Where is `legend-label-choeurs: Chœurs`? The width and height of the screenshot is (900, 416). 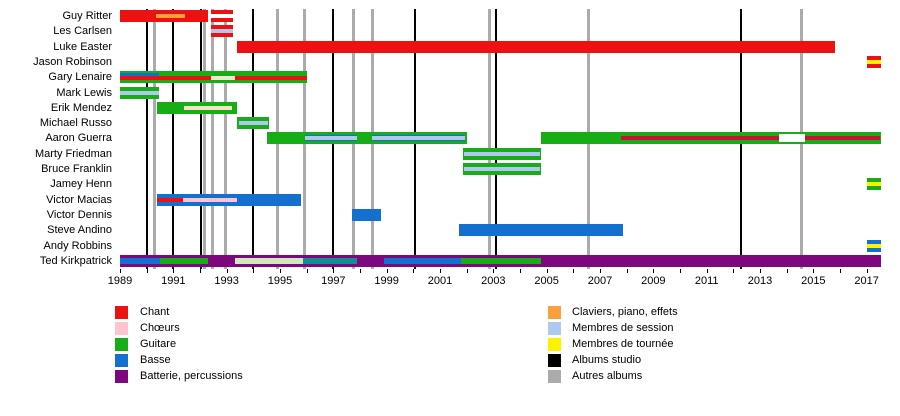 legend-label-choeurs: Chœurs is located at coordinates (160, 328).